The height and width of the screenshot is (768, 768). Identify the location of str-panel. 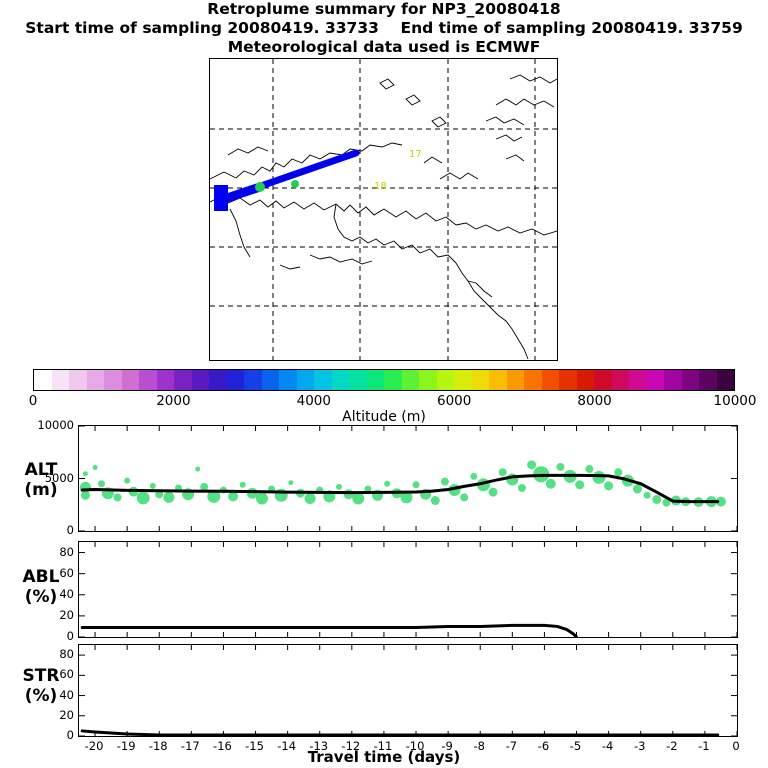
(408, 690).